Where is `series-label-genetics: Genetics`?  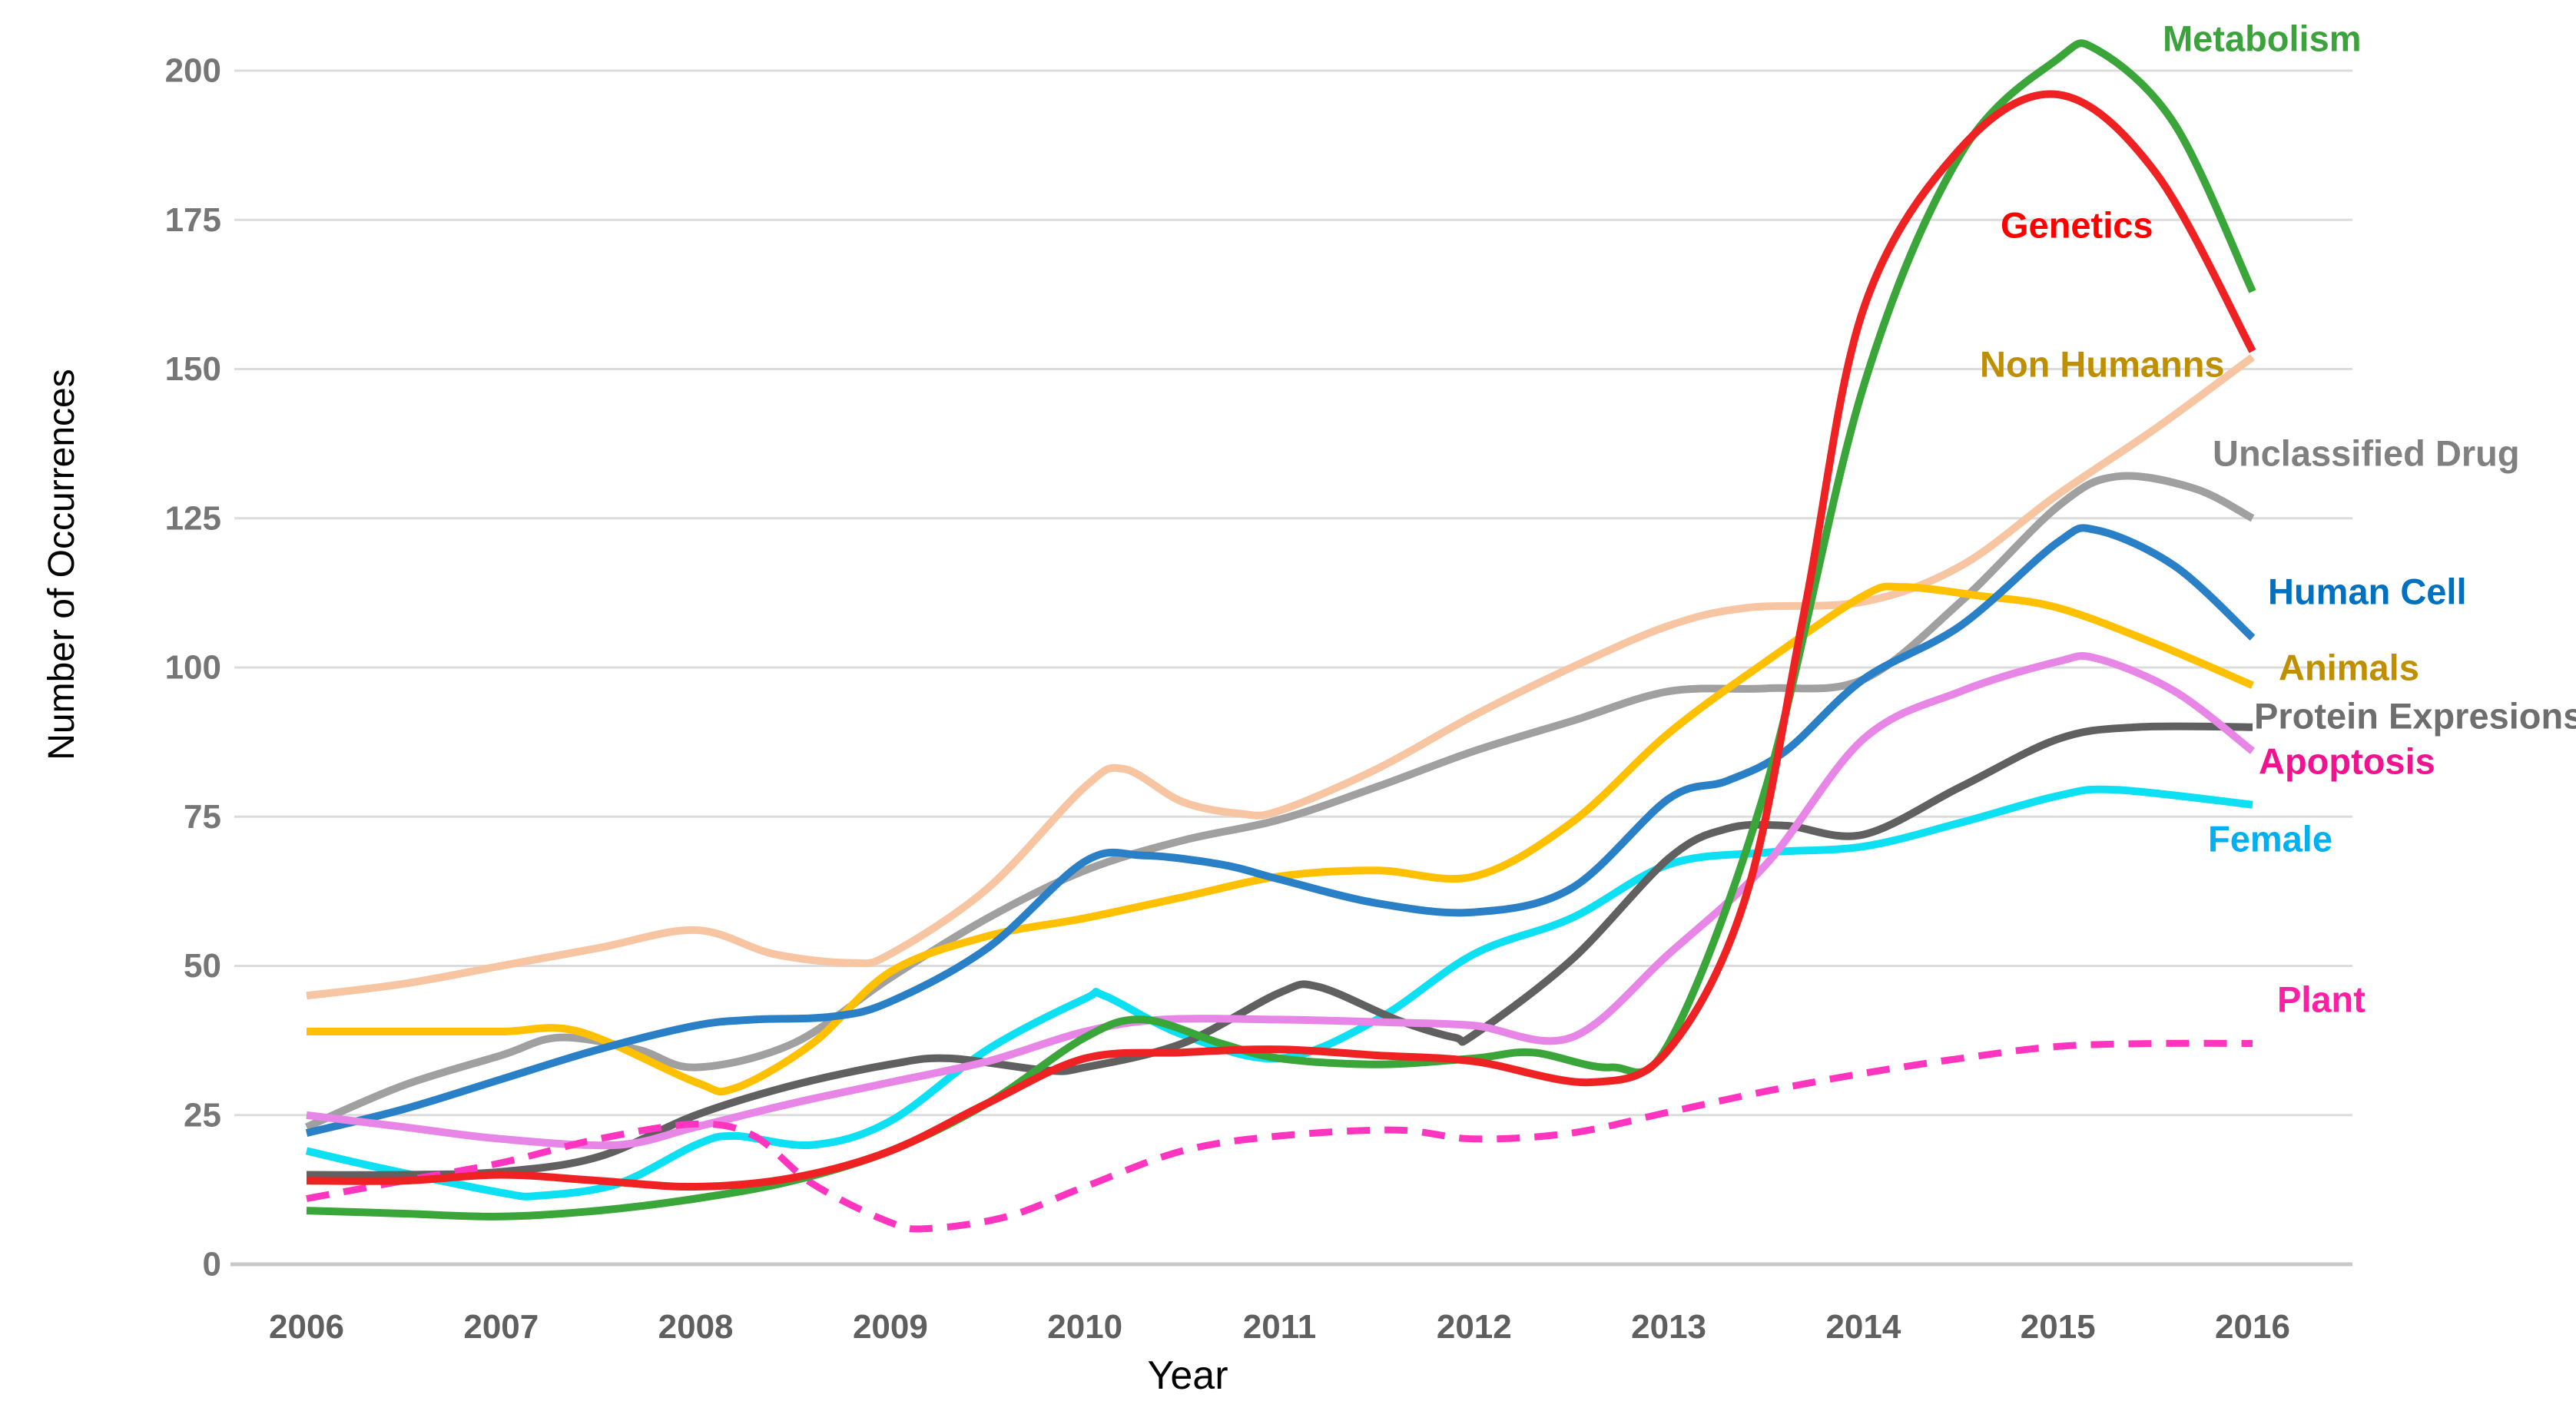 series-label-genetics: Genetics is located at coordinates (2077, 225).